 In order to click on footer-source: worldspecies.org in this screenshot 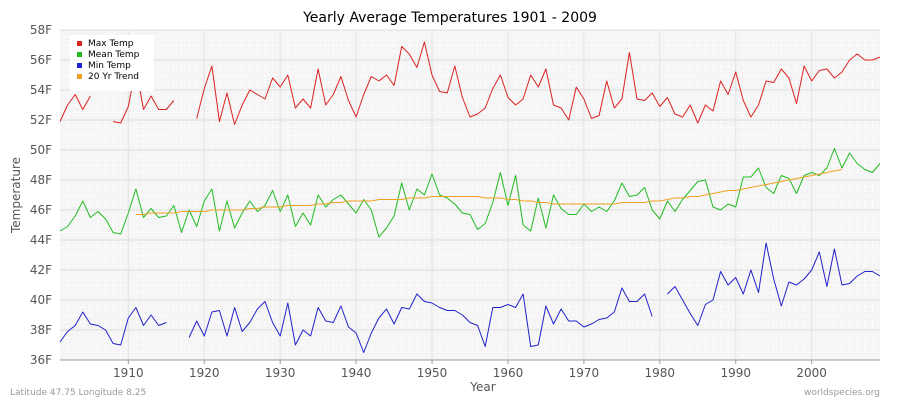, I will do `click(842, 393)`.